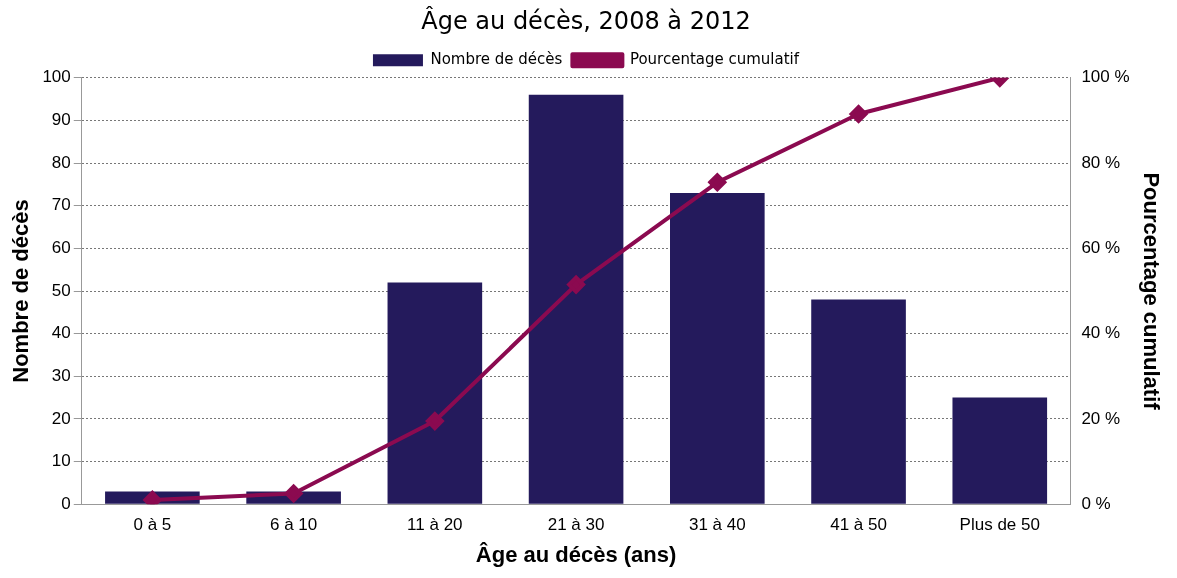  I want to click on y-tick-label: 0, so click(66, 503).